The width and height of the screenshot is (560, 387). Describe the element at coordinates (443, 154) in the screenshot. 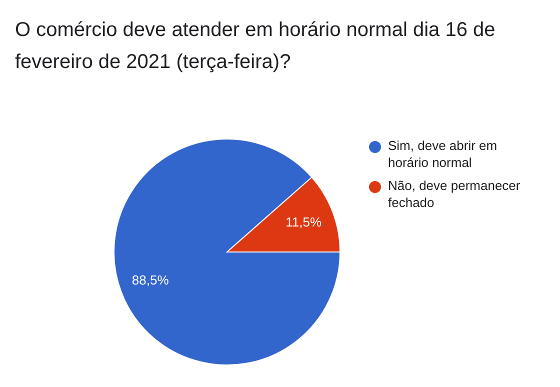

I see `legend-label: Sim, deve abrir em horário normal` at that location.